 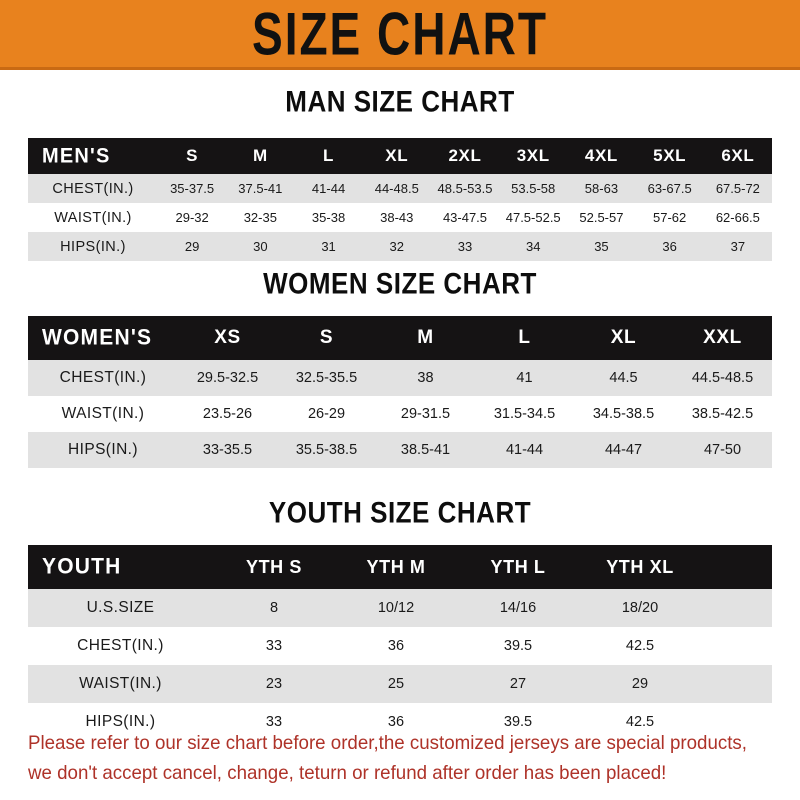 What do you see at coordinates (400, 338) in the screenshot?
I see `women-table-header-row: WOMEN'S XS S M L XL XXL` at bounding box center [400, 338].